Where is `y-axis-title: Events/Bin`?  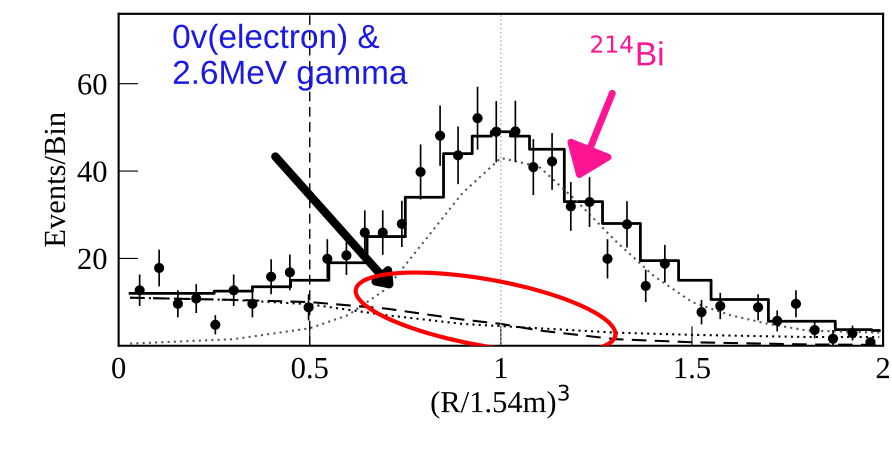
y-axis-title: Events/Bin is located at coordinates (55, 179).